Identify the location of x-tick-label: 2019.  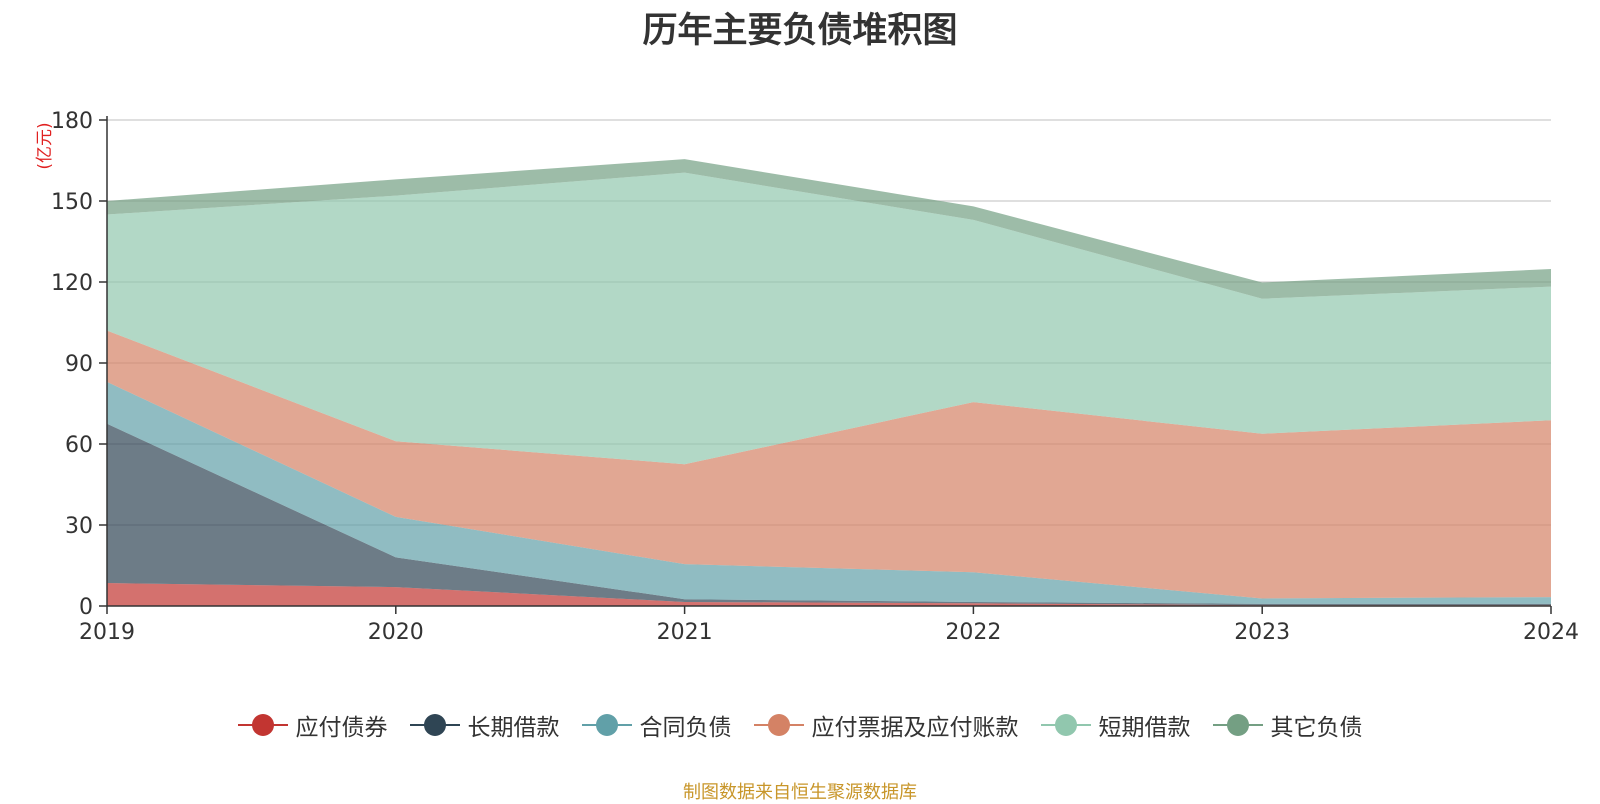
(107, 632).